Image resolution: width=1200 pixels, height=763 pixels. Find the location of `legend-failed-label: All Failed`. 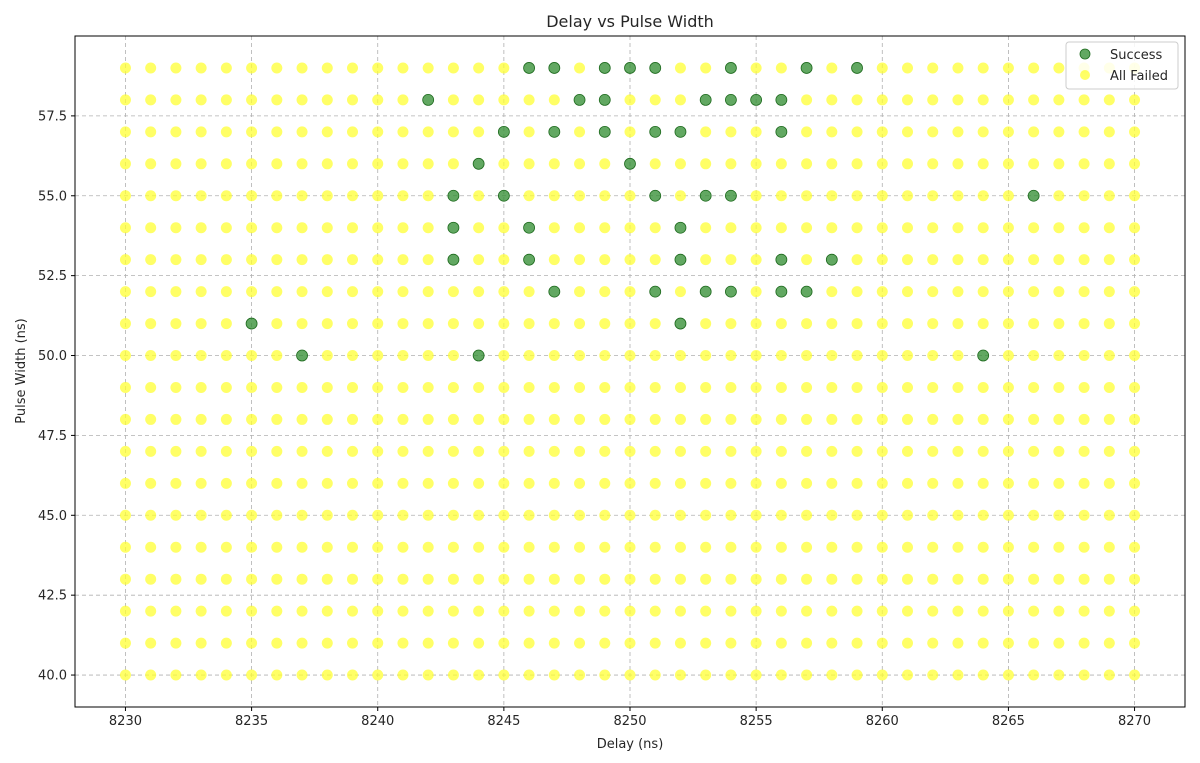

legend-failed-label: All Failed is located at coordinates (1139, 76).